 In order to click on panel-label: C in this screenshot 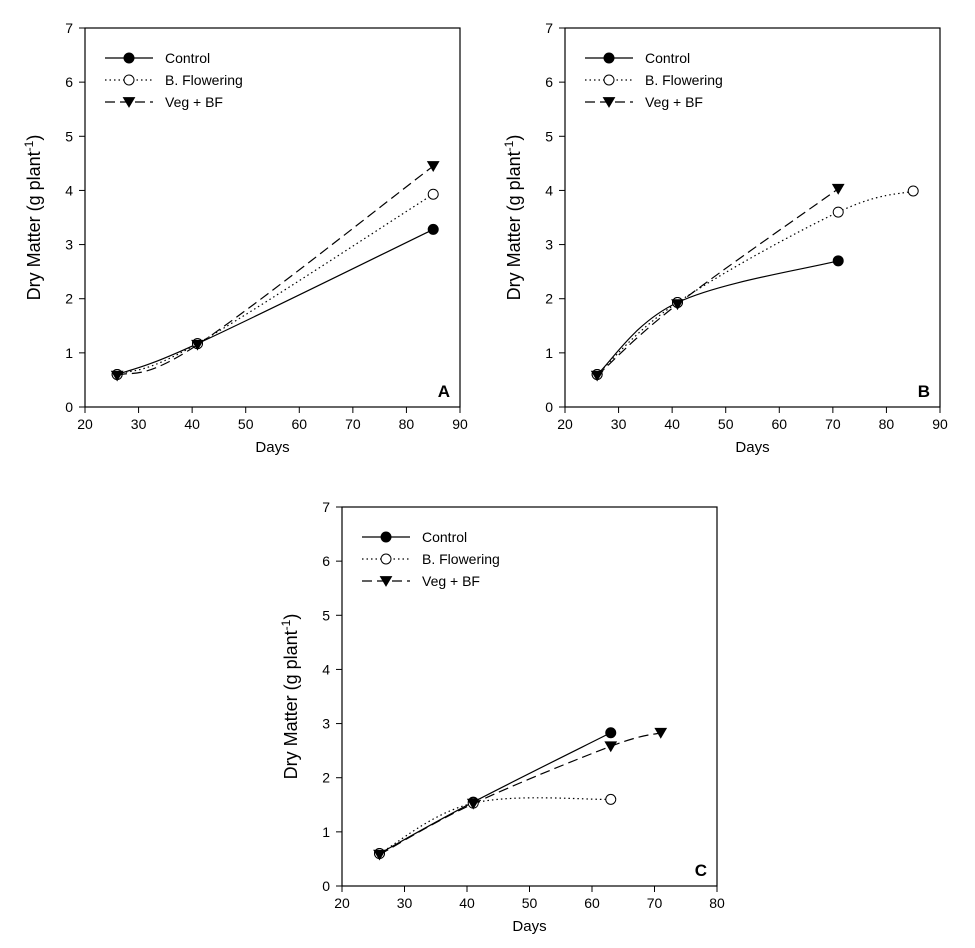, I will do `click(701, 870)`.